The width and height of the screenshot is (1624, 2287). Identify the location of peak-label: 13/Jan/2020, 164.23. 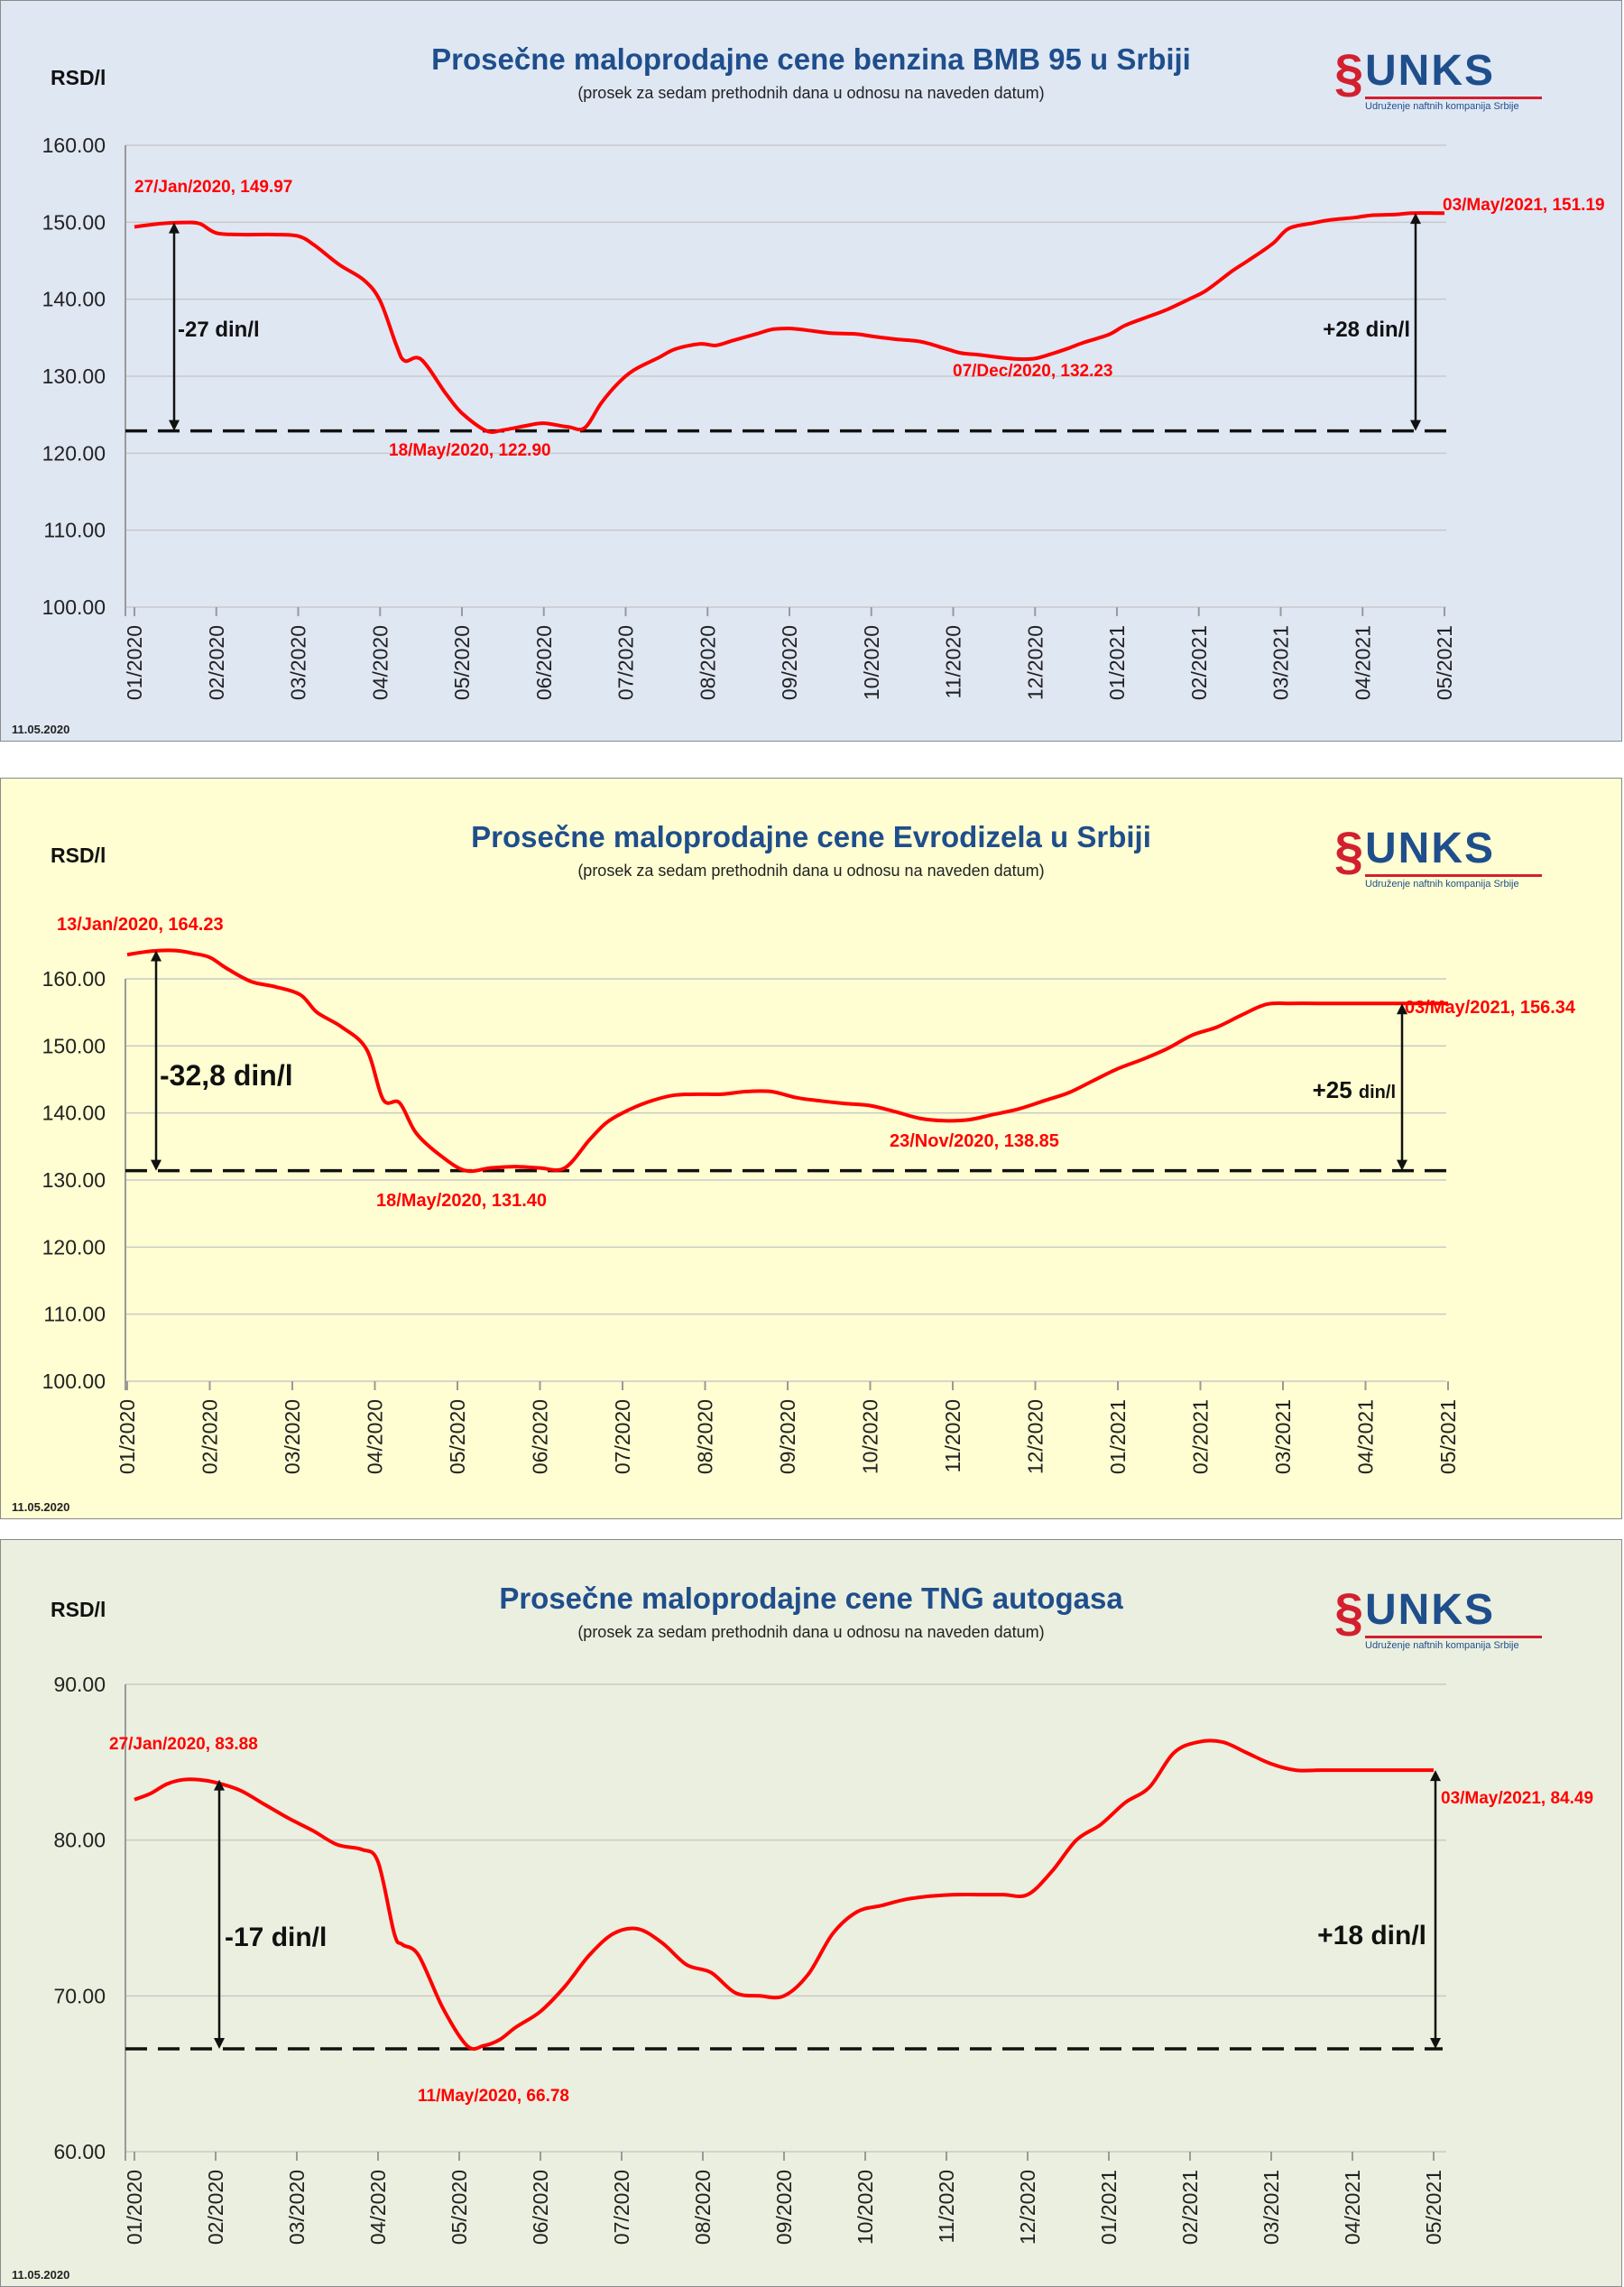
(141, 925).